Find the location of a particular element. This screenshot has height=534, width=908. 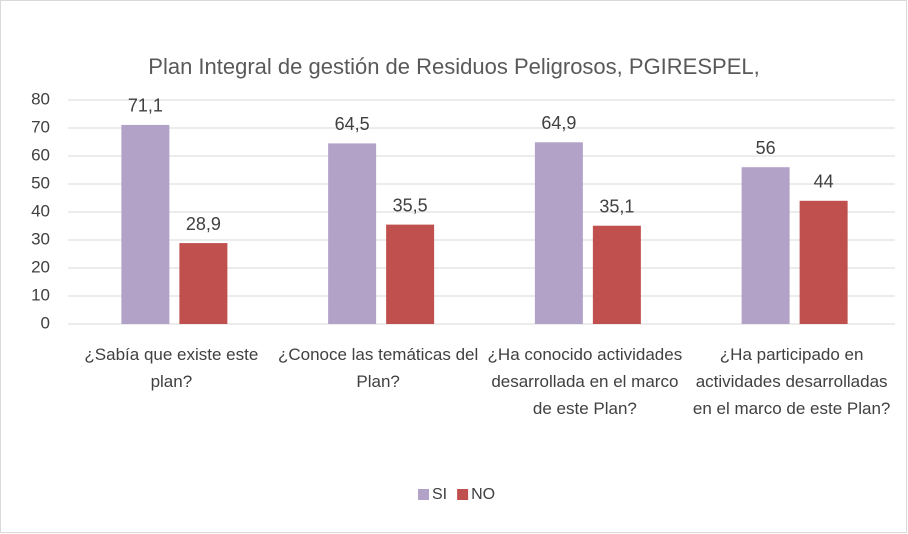

value-label: 64,5 is located at coordinates (352, 124).